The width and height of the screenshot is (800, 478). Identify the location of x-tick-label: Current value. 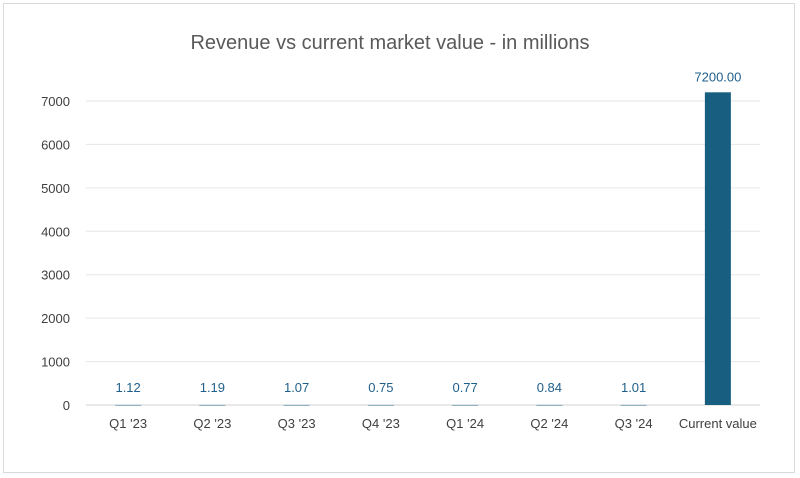
(718, 423).